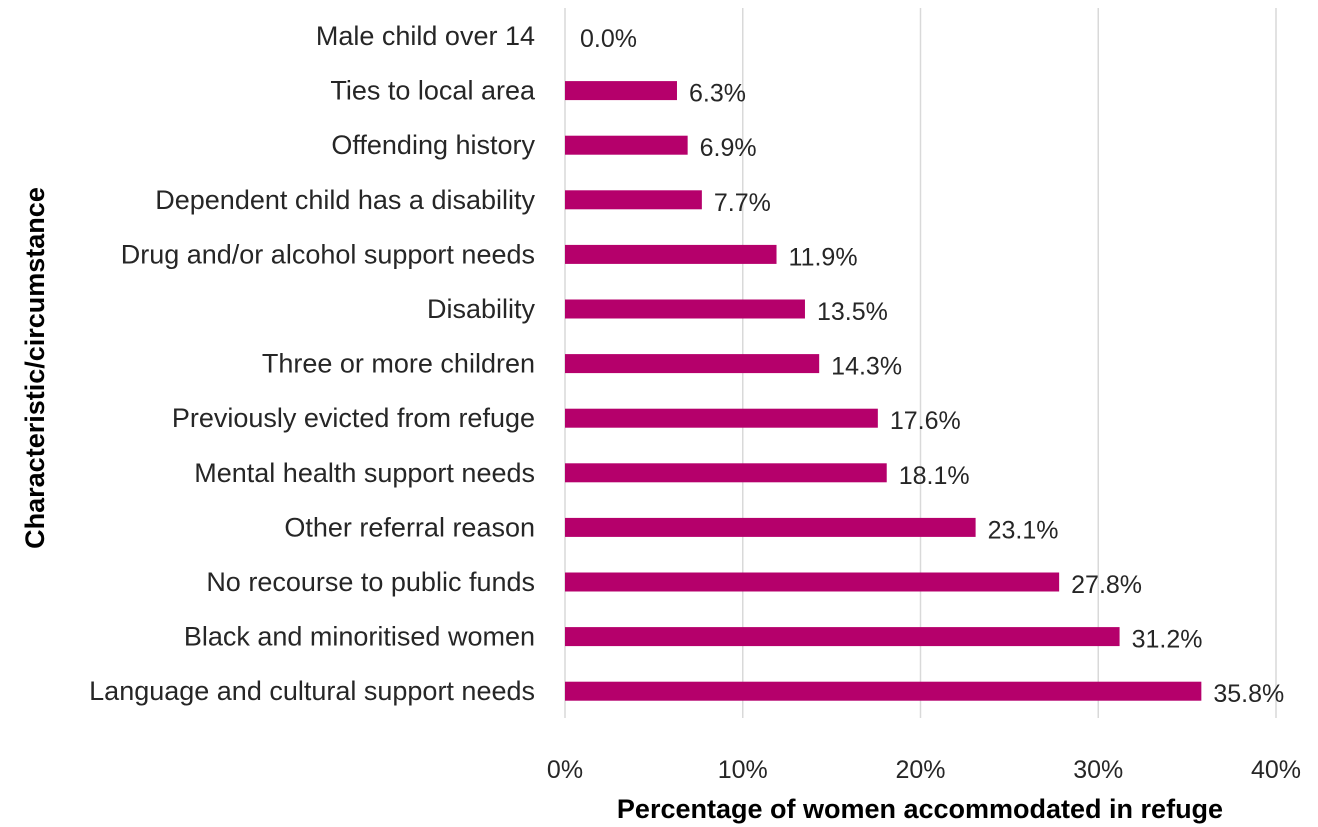 The width and height of the screenshot is (1318, 827). What do you see at coordinates (852, 312) in the screenshot?
I see `data-label: 13.5%` at bounding box center [852, 312].